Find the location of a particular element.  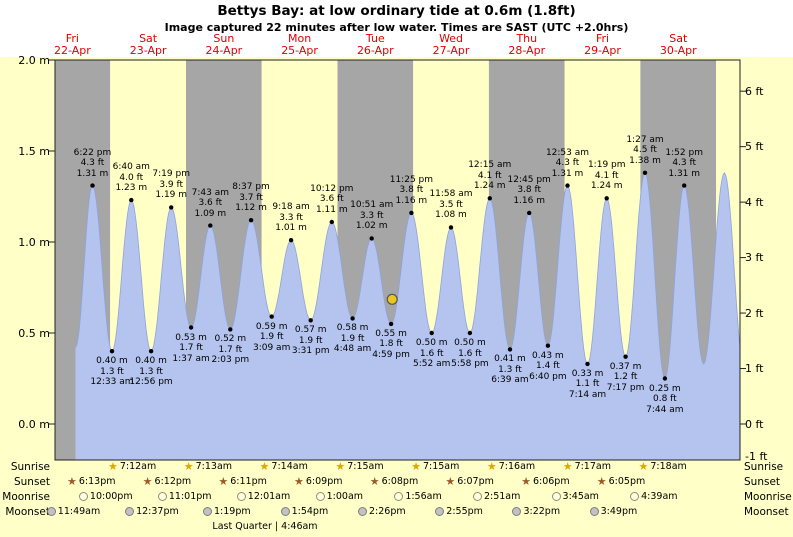

moonset-event: 2:26pm is located at coordinates (382, 511).